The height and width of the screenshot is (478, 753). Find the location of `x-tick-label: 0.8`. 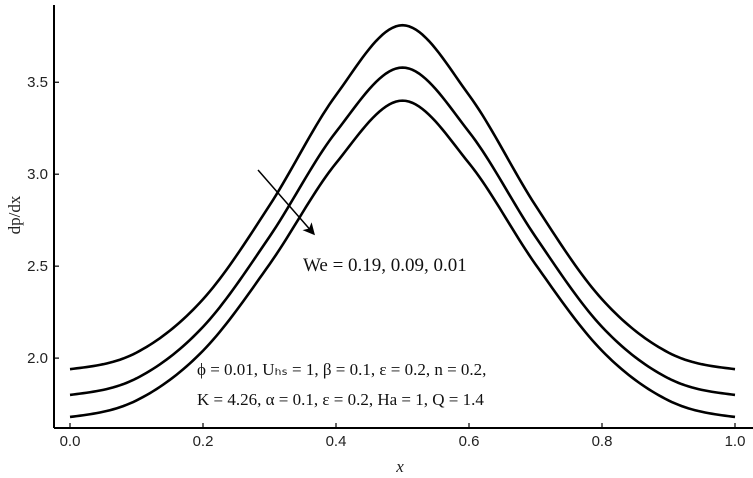

x-tick-label: 0.8 is located at coordinates (602, 441).